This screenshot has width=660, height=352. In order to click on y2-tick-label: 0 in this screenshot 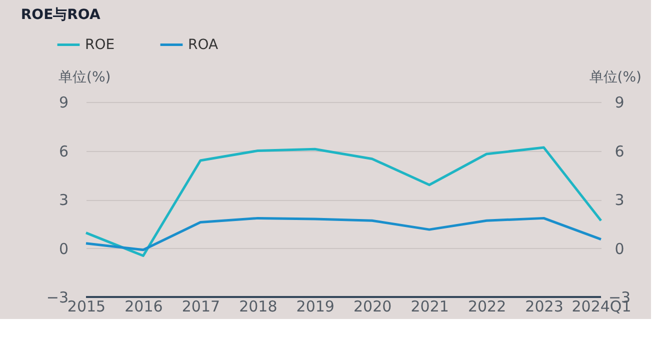, I will do `click(619, 249)`.